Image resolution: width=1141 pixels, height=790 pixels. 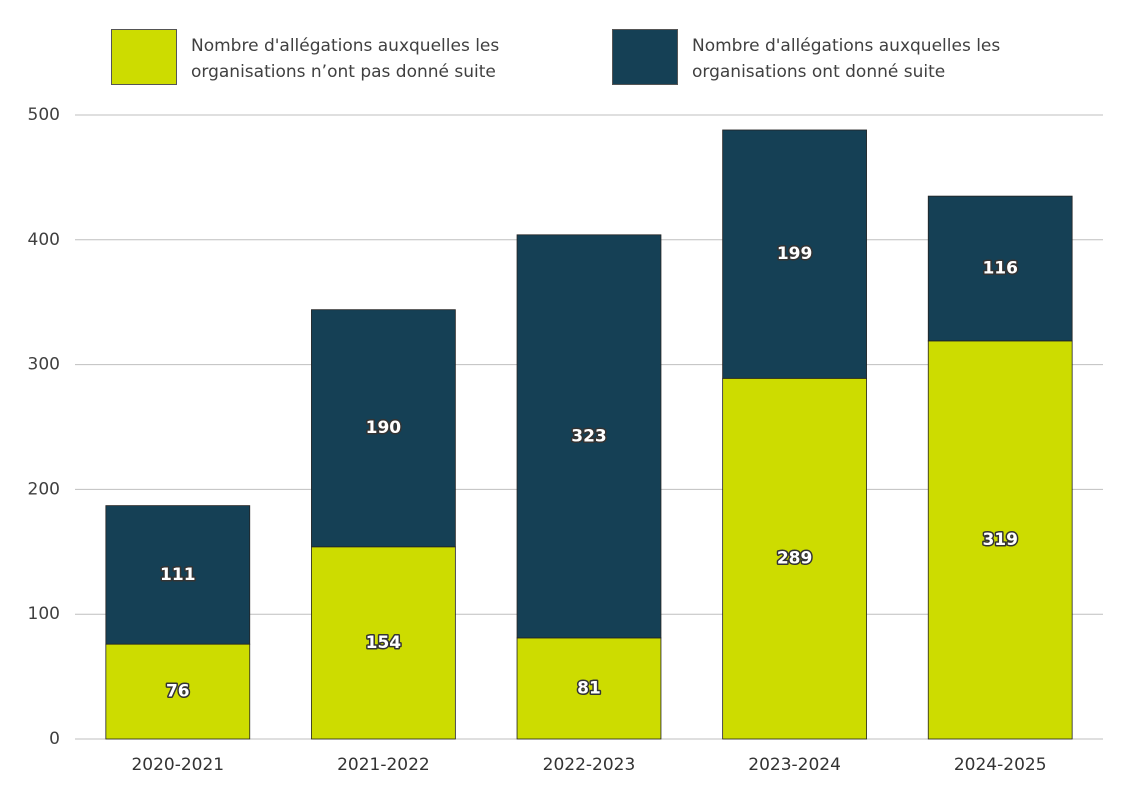 I want to click on data-label: 116, so click(x=1000, y=269).